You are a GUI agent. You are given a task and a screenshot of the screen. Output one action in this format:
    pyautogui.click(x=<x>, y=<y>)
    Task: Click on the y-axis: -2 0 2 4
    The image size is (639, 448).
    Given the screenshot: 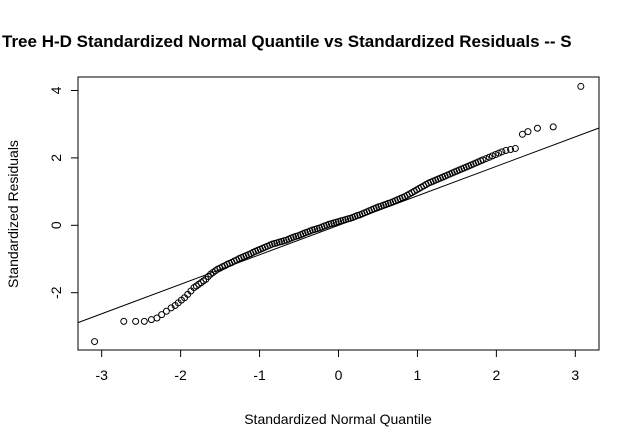 What is the action you would take?
    pyautogui.click(x=63, y=192)
    